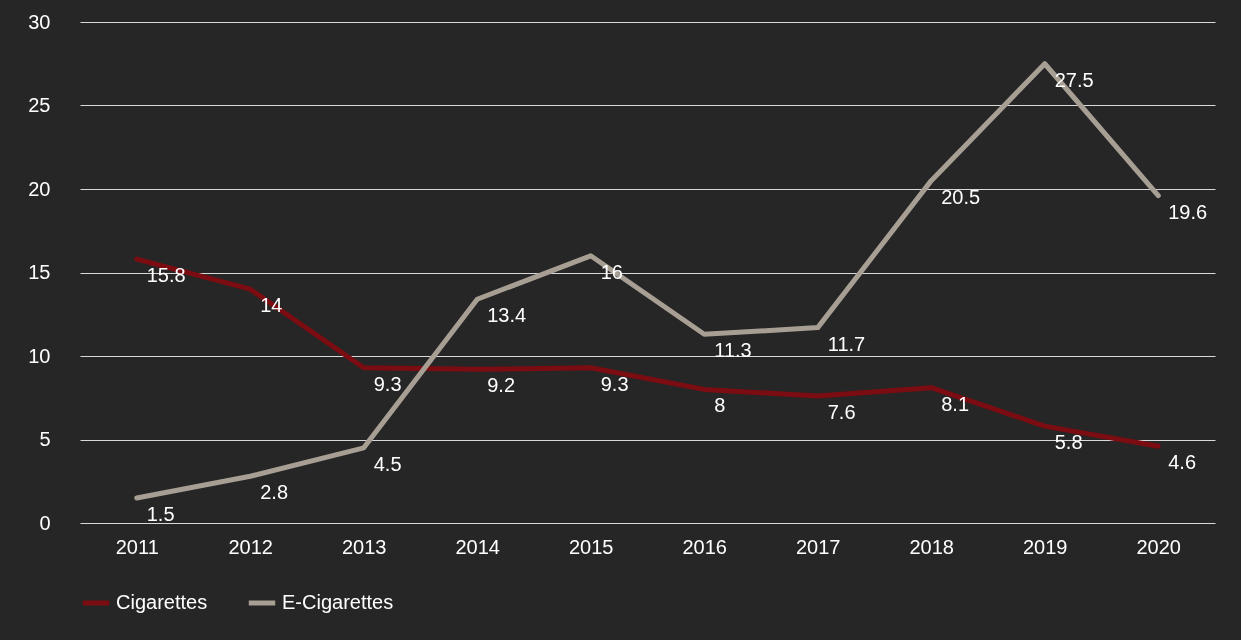  What do you see at coordinates (704, 546) in the screenshot?
I see `x-tick-label: 2016` at bounding box center [704, 546].